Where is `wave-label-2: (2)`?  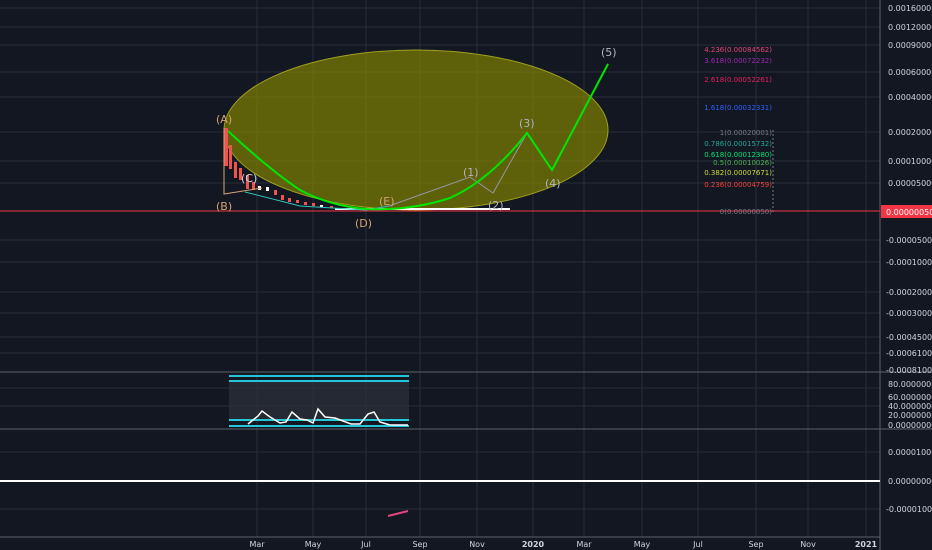
wave-label-2: (2) is located at coordinates (496, 205).